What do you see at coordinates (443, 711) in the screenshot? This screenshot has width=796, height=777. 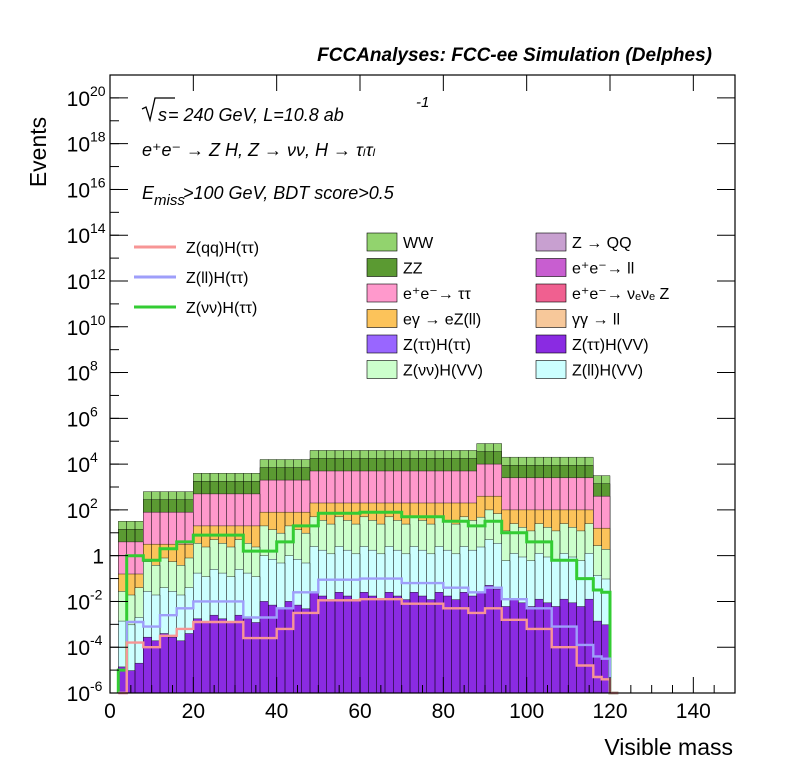 I see `x-tick-label: 80` at bounding box center [443, 711].